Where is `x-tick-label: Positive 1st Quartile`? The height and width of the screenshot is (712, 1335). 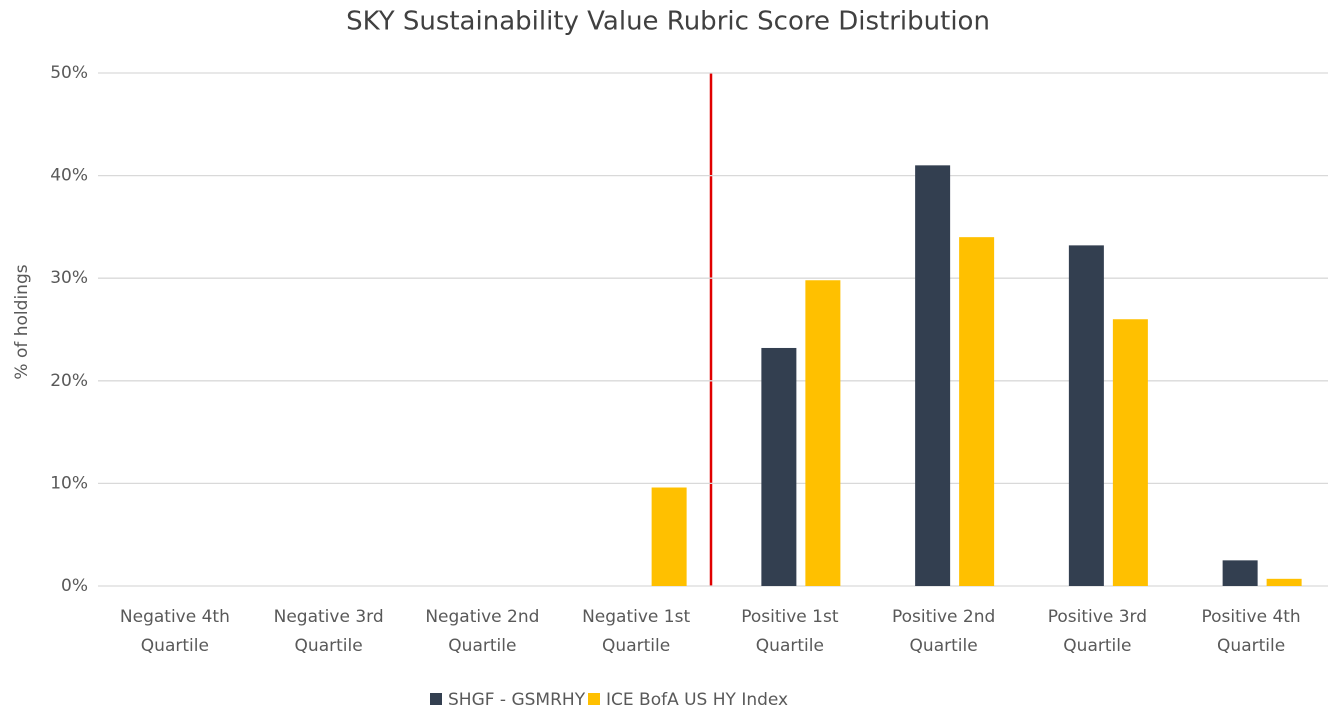 x-tick-label: Positive 1st Quartile is located at coordinates (790, 631).